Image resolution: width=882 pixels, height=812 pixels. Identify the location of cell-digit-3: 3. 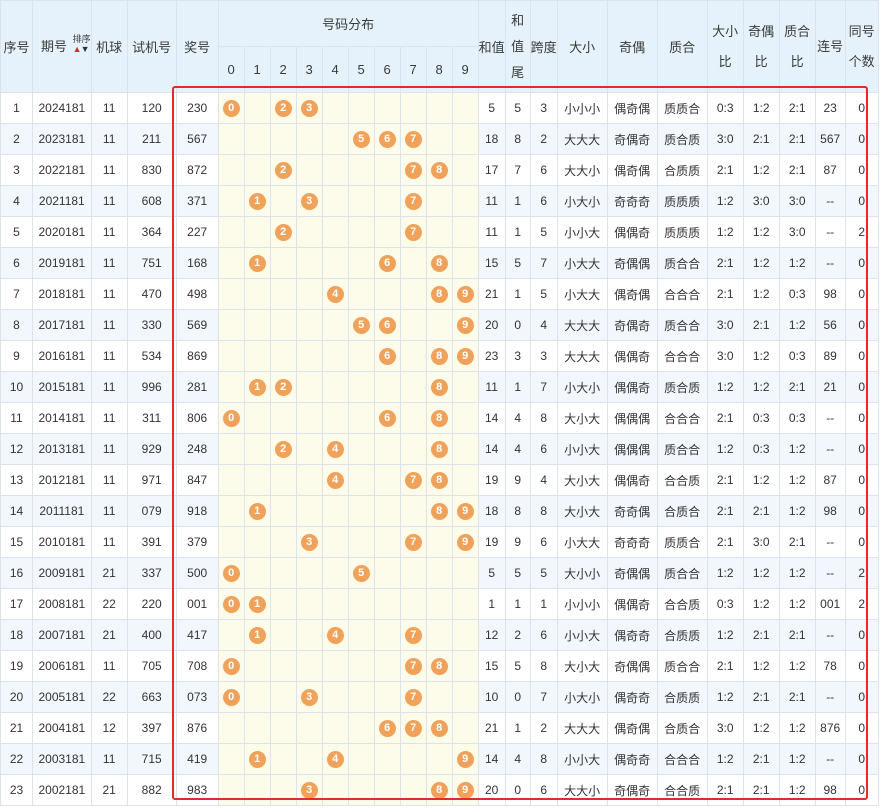
(309, 201).